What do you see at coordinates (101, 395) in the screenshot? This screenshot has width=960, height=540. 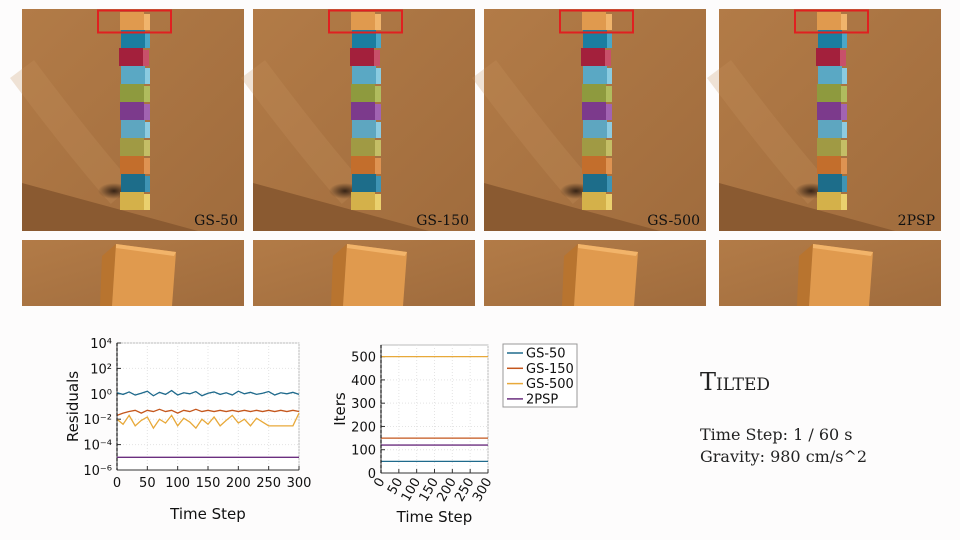 I see `y-tick-label: 10⁰` at bounding box center [101, 395].